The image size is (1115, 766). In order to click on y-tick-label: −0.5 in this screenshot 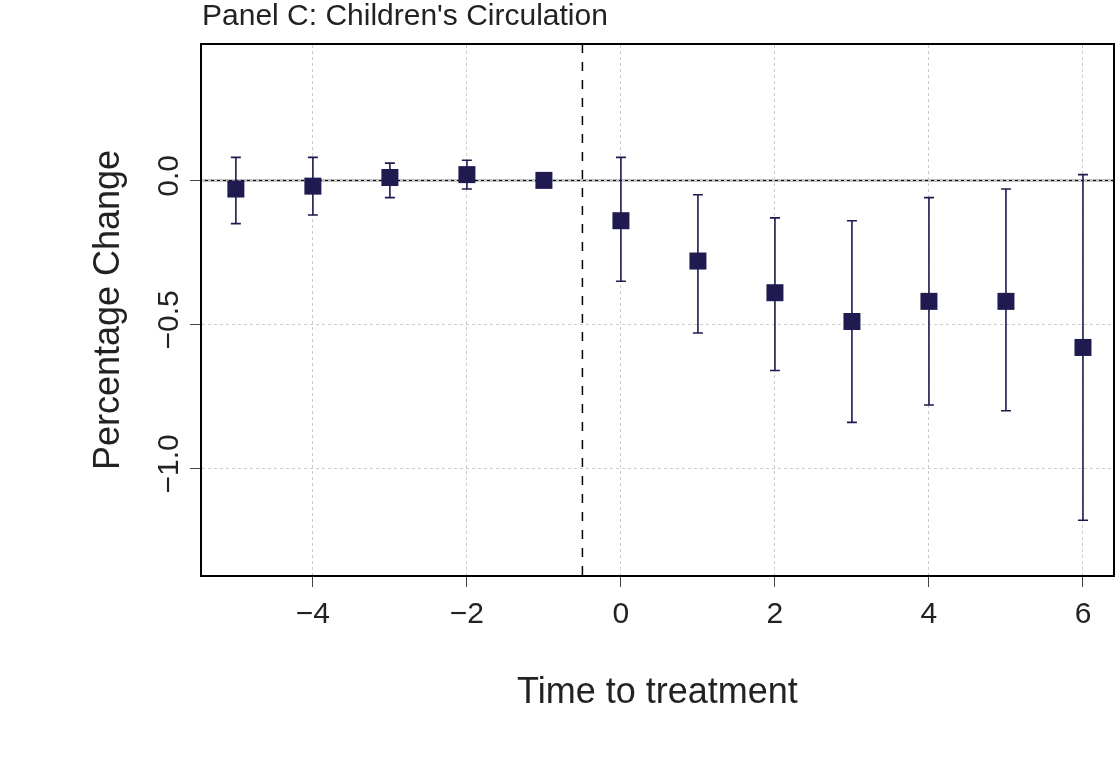, I will do `click(167, 320)`.